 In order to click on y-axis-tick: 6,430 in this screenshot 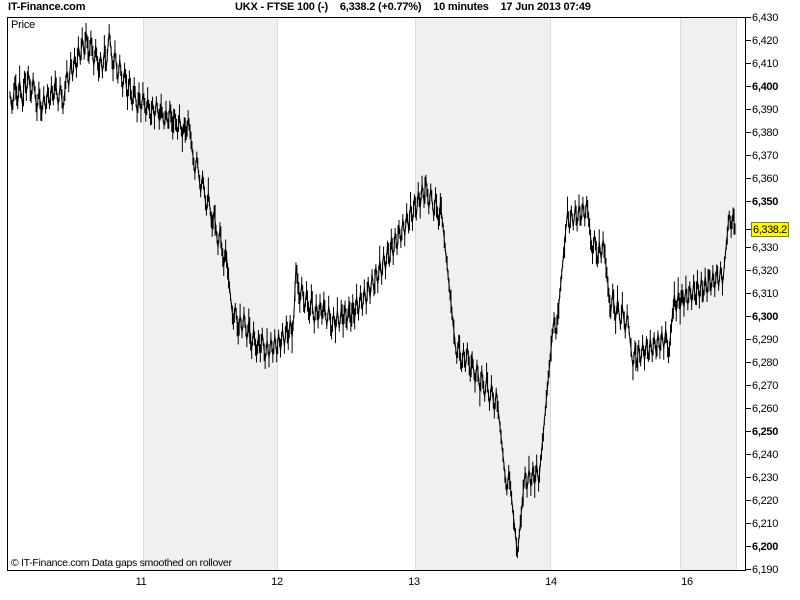, I will do `click(762, 18)`.